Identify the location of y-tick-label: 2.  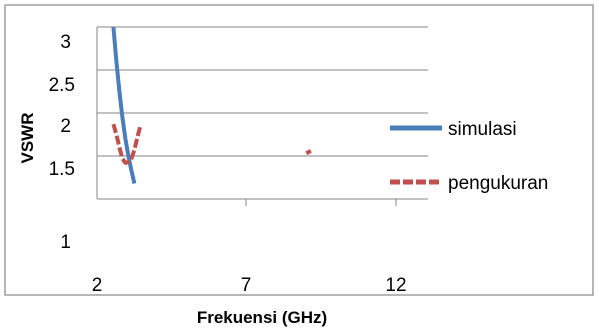
(65, 126).